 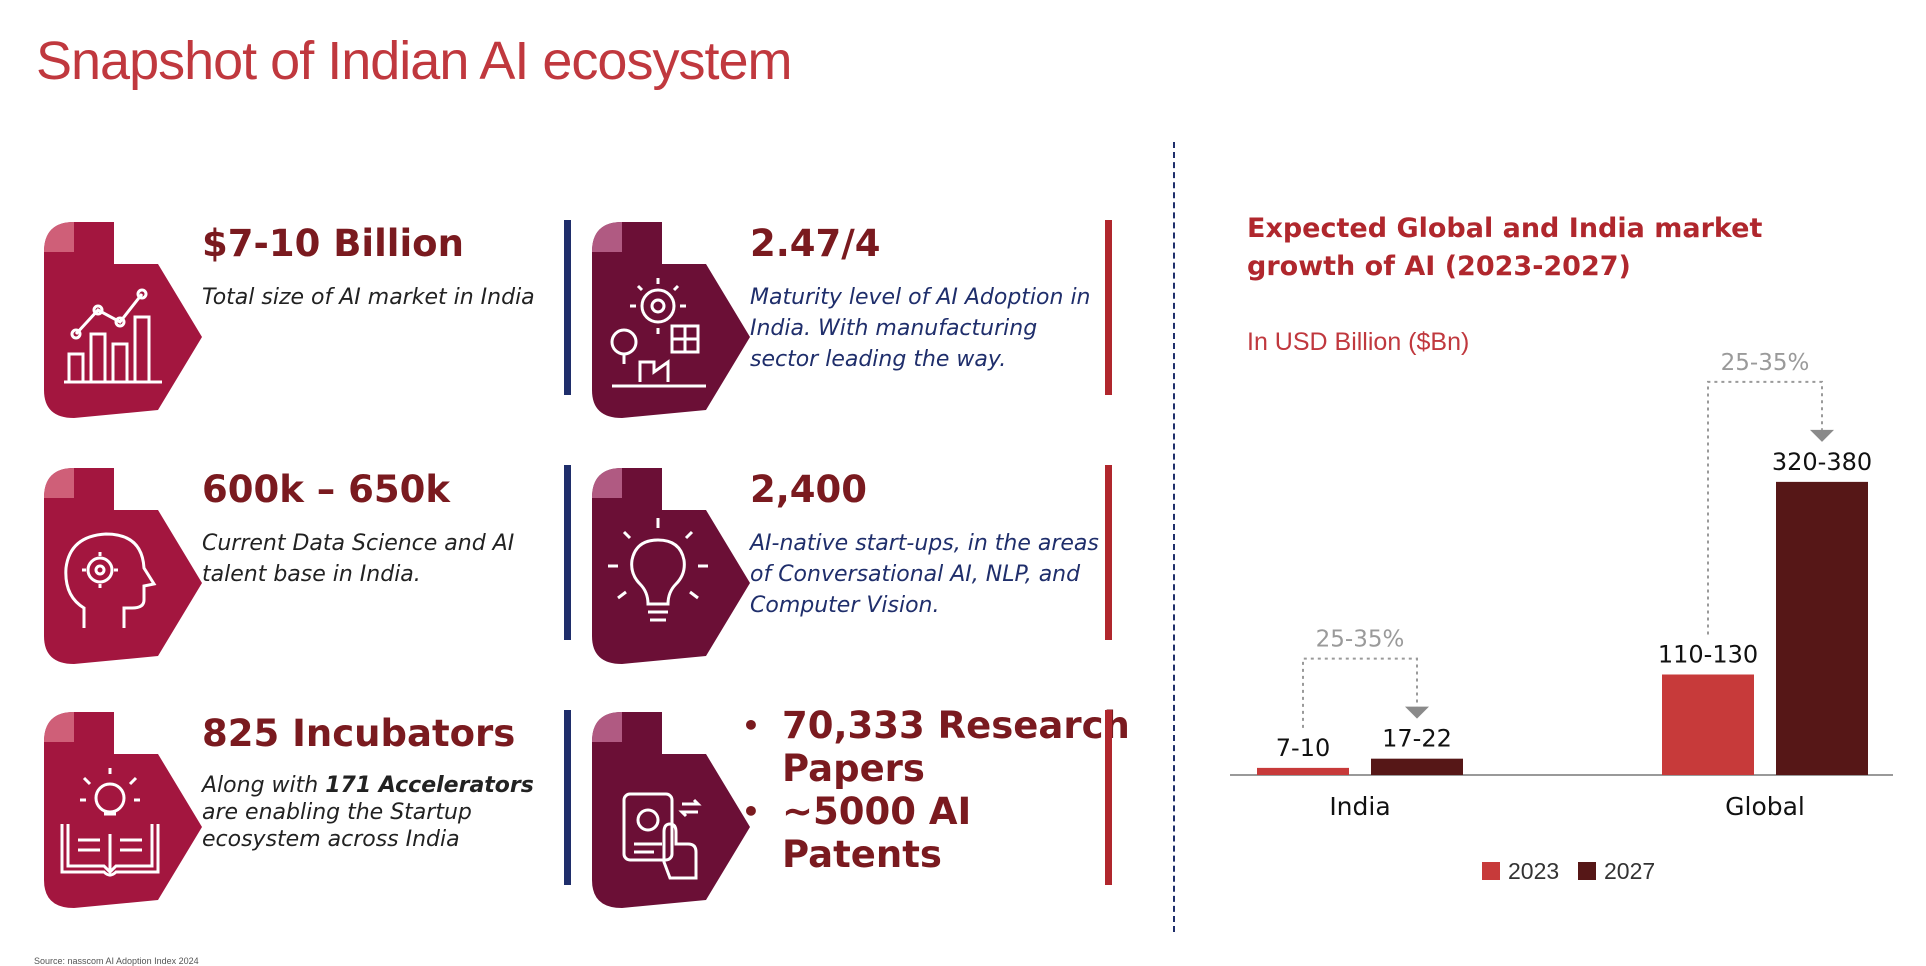 What do you see at coordinates (658, 570) in the screenshot?
I see `lightbulb-icon` at bounding box center [658, 570].